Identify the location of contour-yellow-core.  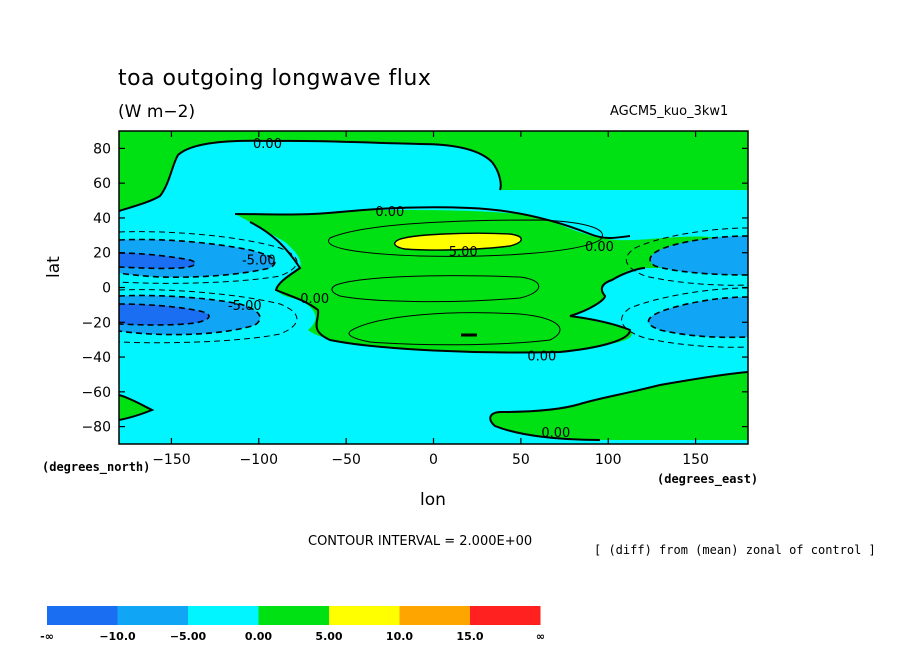
(458, 241).